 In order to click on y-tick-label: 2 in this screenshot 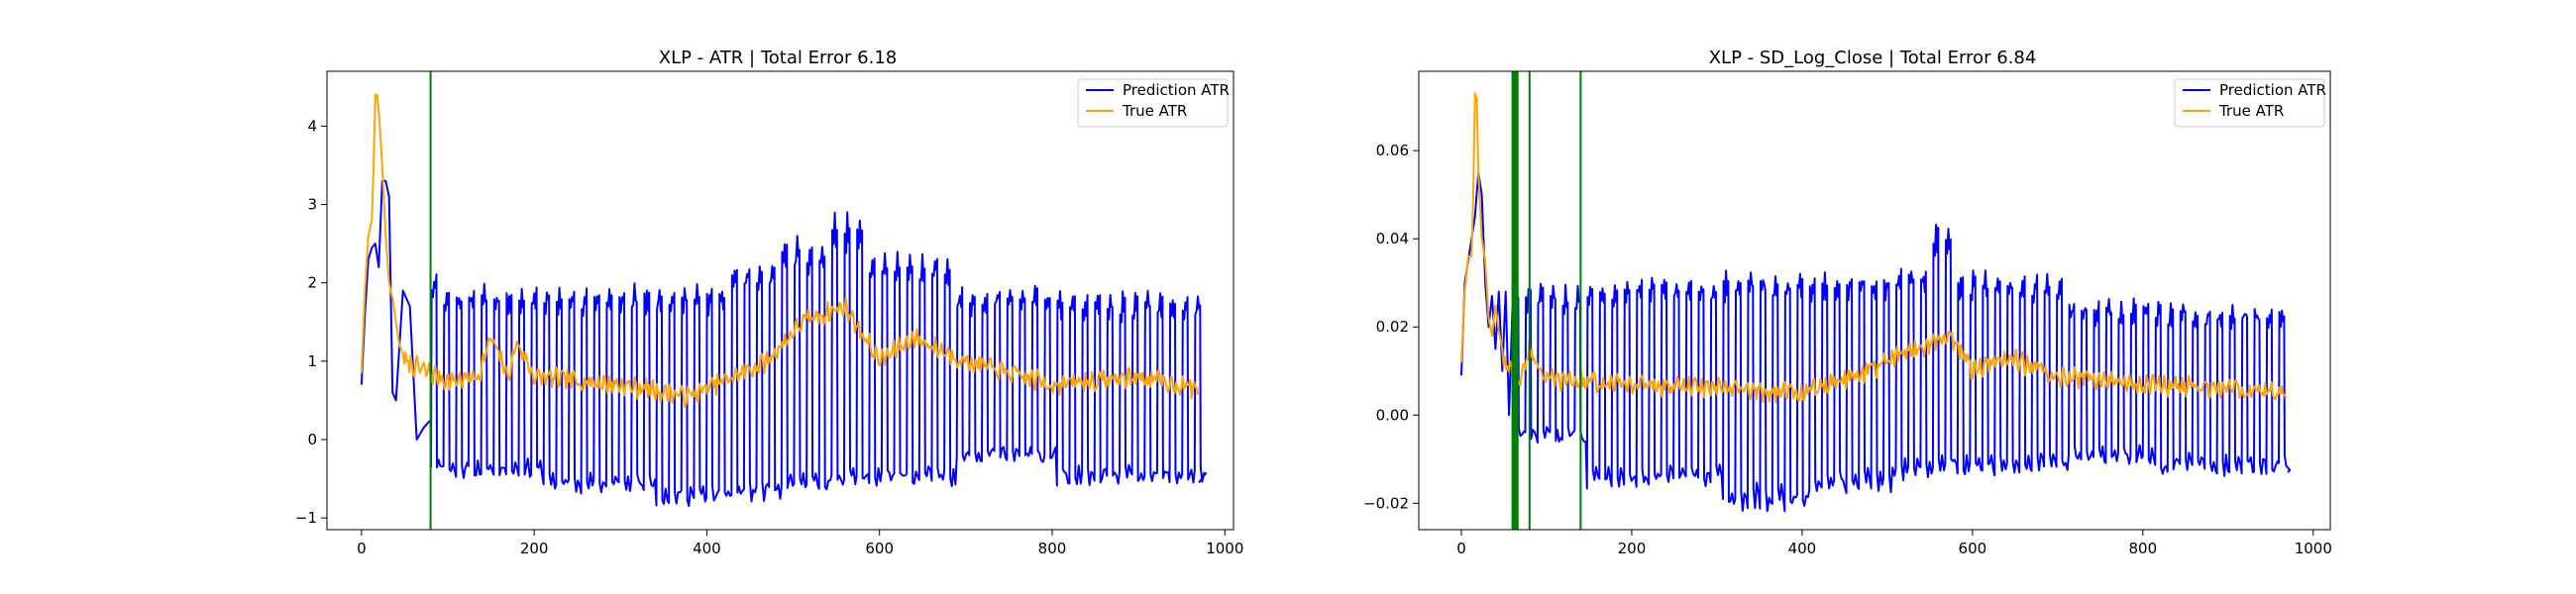, I will do `click(312, 283)`.